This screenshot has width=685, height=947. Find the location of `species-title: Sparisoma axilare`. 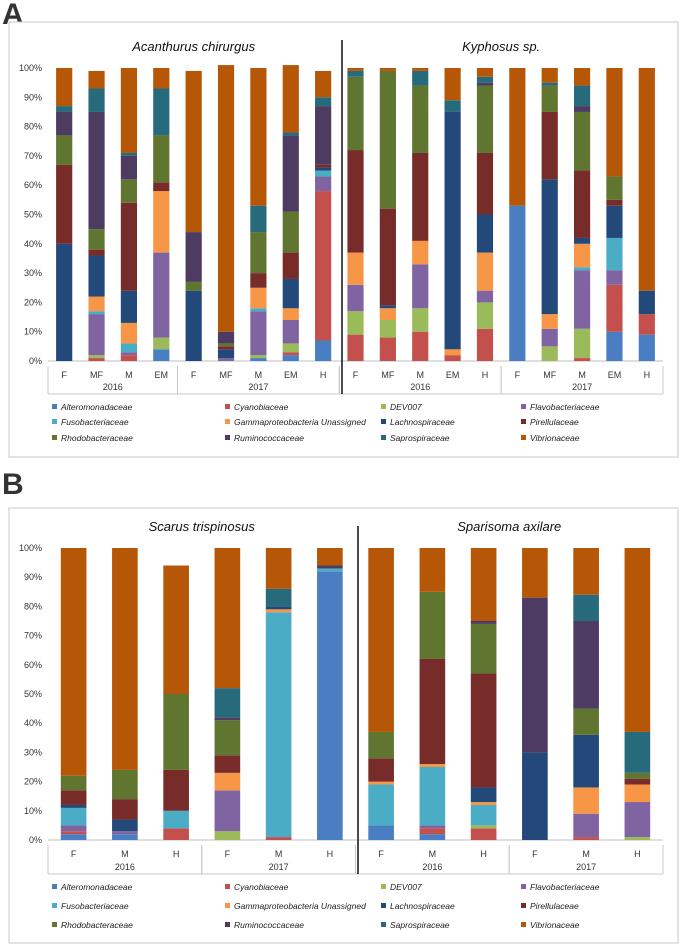

species-title: Sparisoma axilare is located at coordinates (509, 526).